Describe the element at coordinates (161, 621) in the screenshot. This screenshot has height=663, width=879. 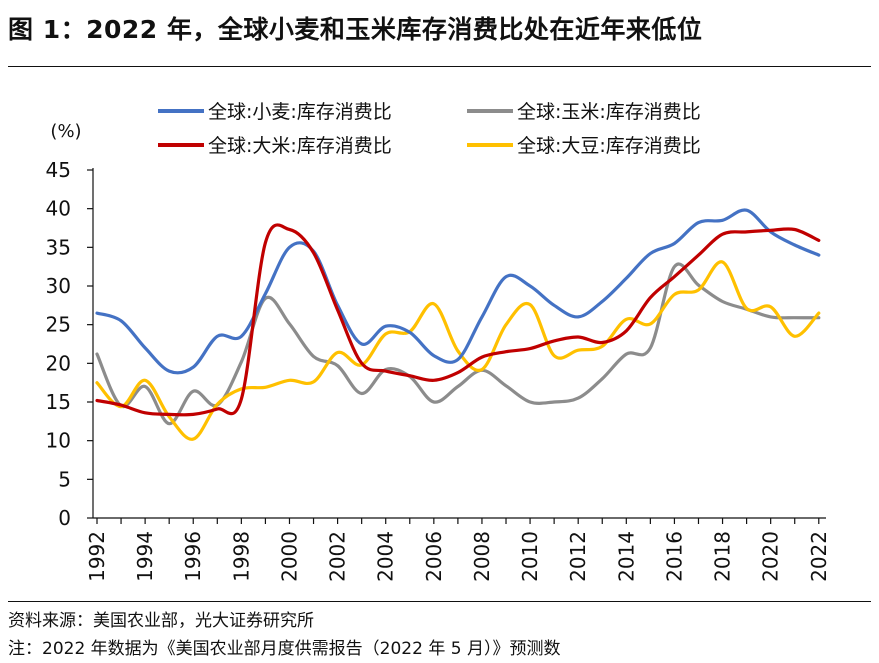
I see `source-note: 资料来源：美国农业部，光大证券研究所` at that location.